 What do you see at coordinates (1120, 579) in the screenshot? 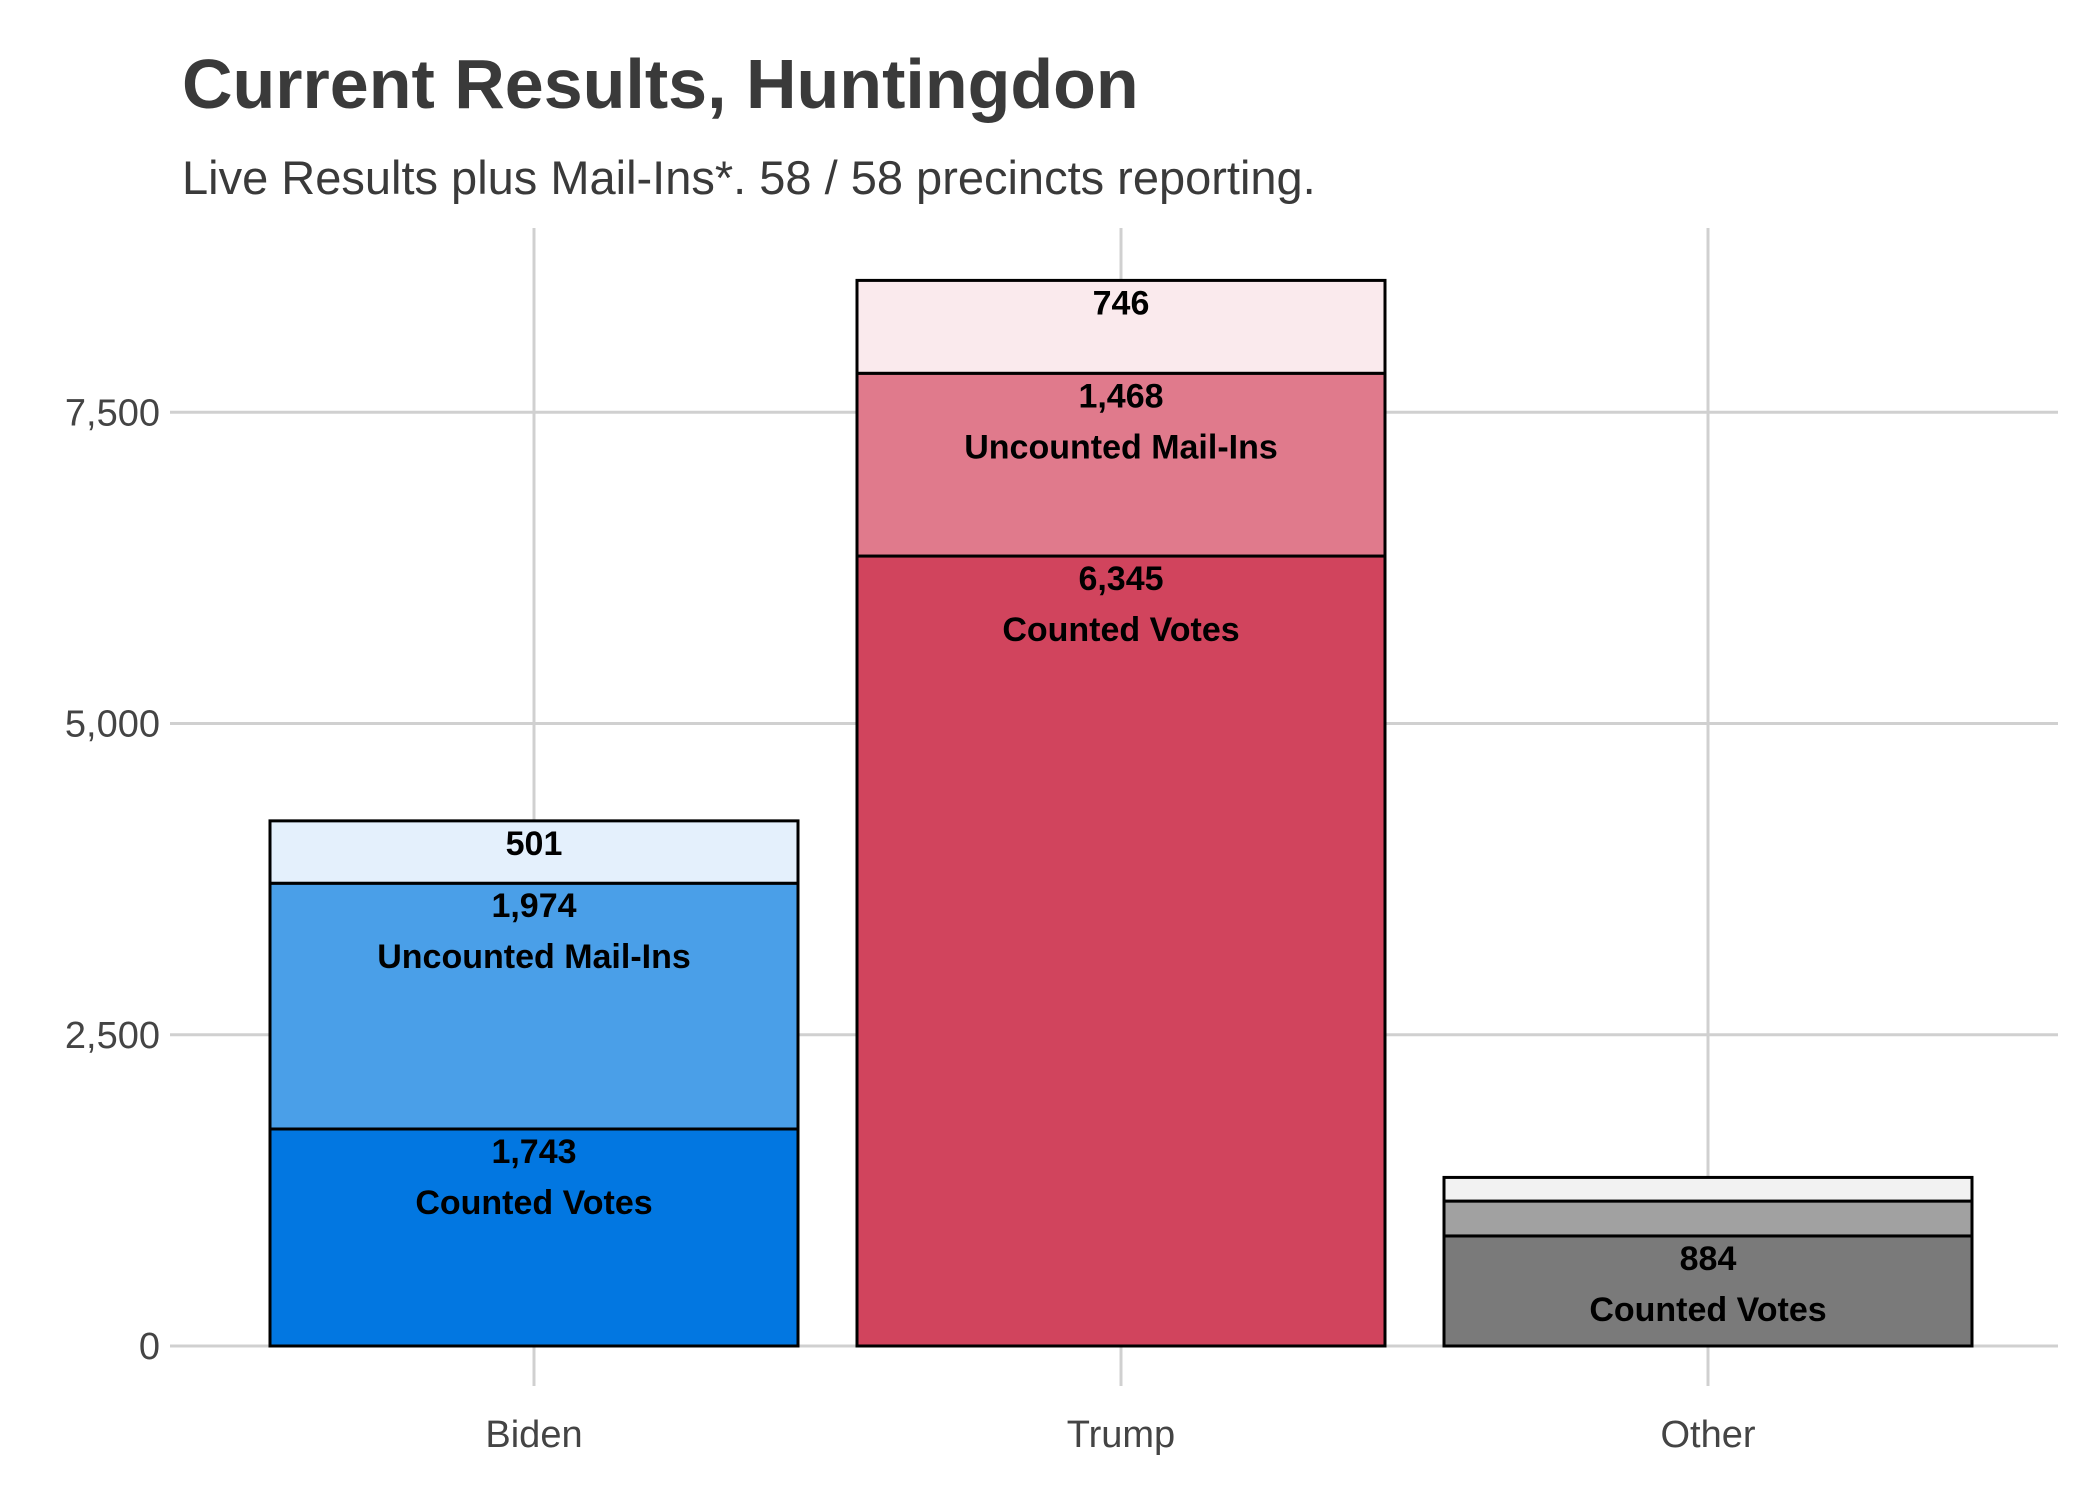
I see `segment-value-label: 6,345` at bounding box center [1120, 579].